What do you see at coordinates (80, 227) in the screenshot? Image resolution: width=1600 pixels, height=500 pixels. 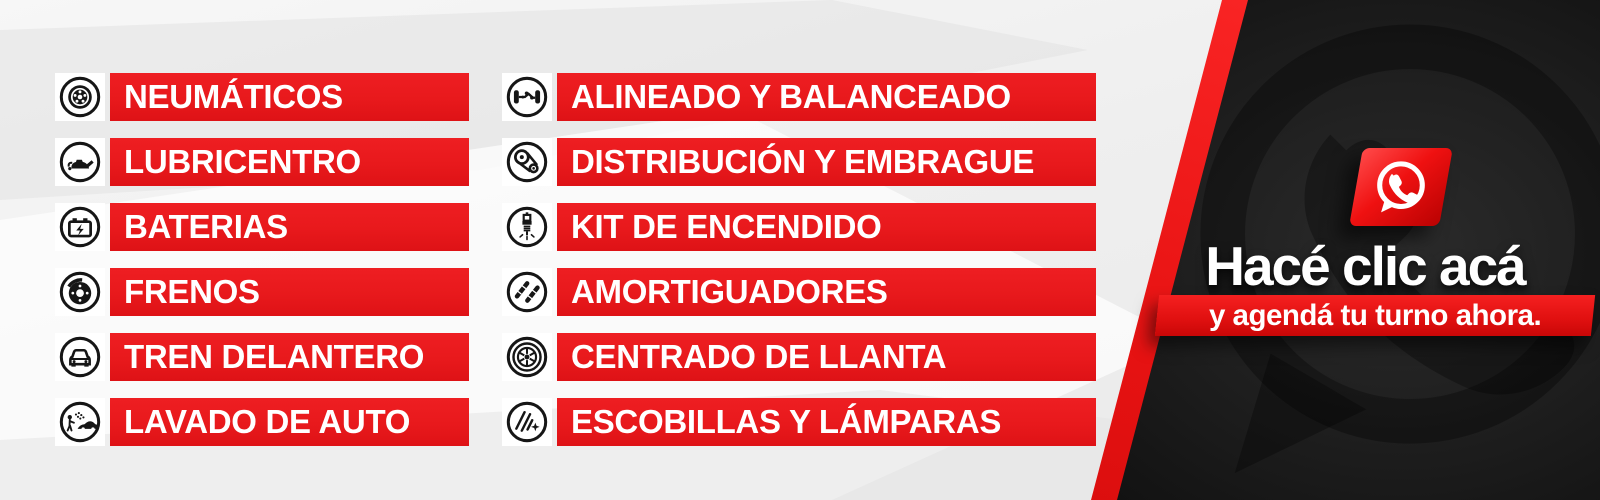 I see `battery-icon` at bounding box center [80, 227].